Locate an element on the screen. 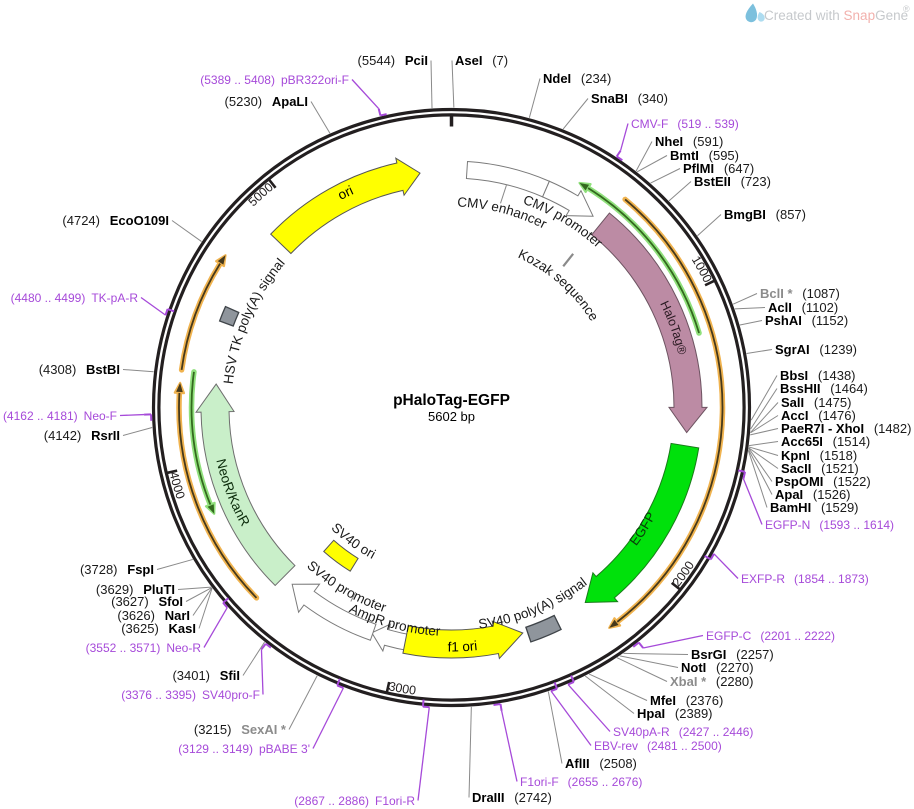 The height and width of the screenshot is (809, 914). svg-text: BmgBI (857) is located at coordinates (765, 214).